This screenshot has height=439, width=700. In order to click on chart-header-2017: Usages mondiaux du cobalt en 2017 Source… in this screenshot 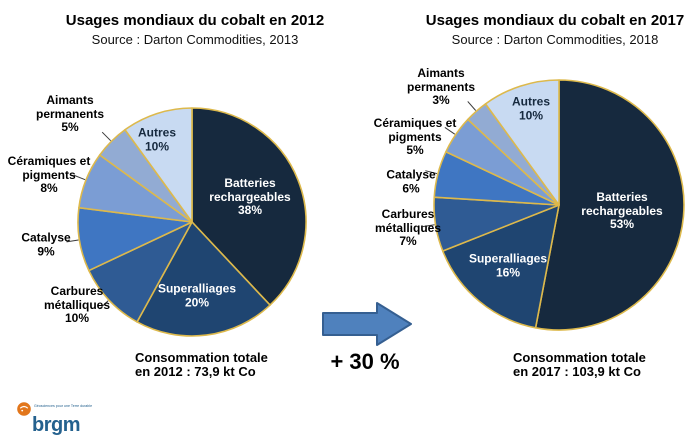, I will do `click(545, 30)`.